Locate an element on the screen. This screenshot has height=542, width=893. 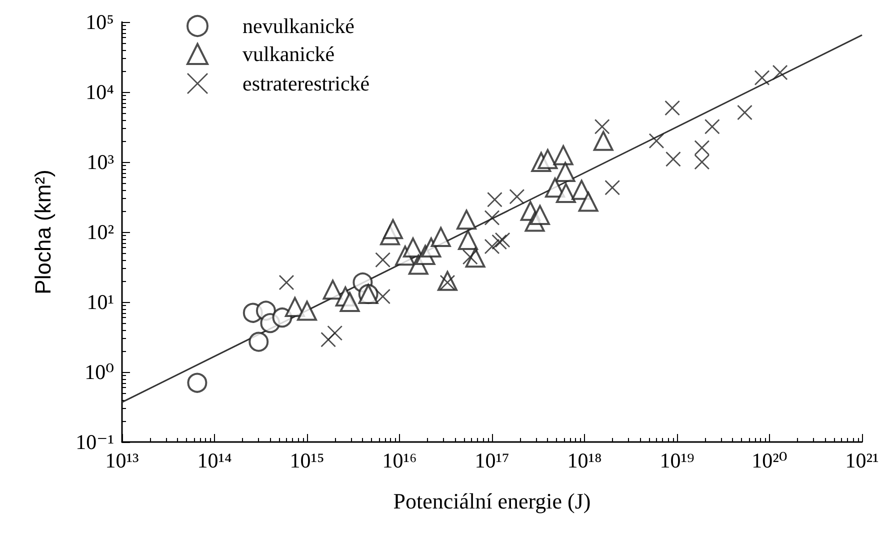
x-tick-label: 10¹⁵ is located at coordinates (307, 460).